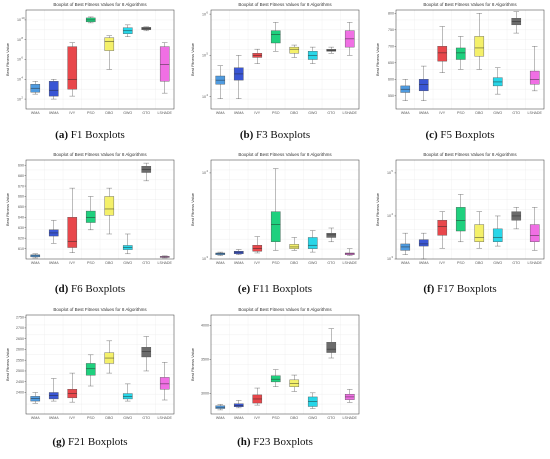 The image size is (550, 459). I want to click on caption-text: F1 Boxplots, so click(96, 135).